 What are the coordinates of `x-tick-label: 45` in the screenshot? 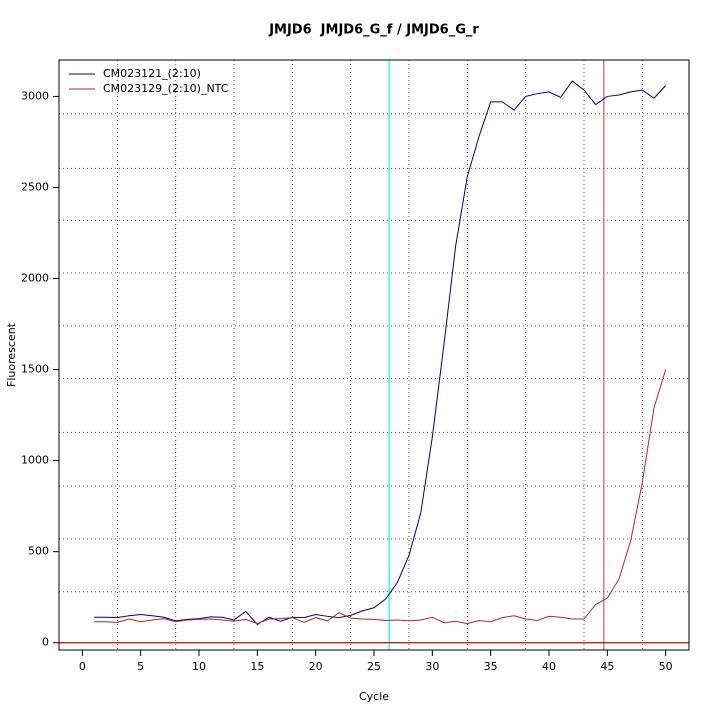 It's located at (607, 666).